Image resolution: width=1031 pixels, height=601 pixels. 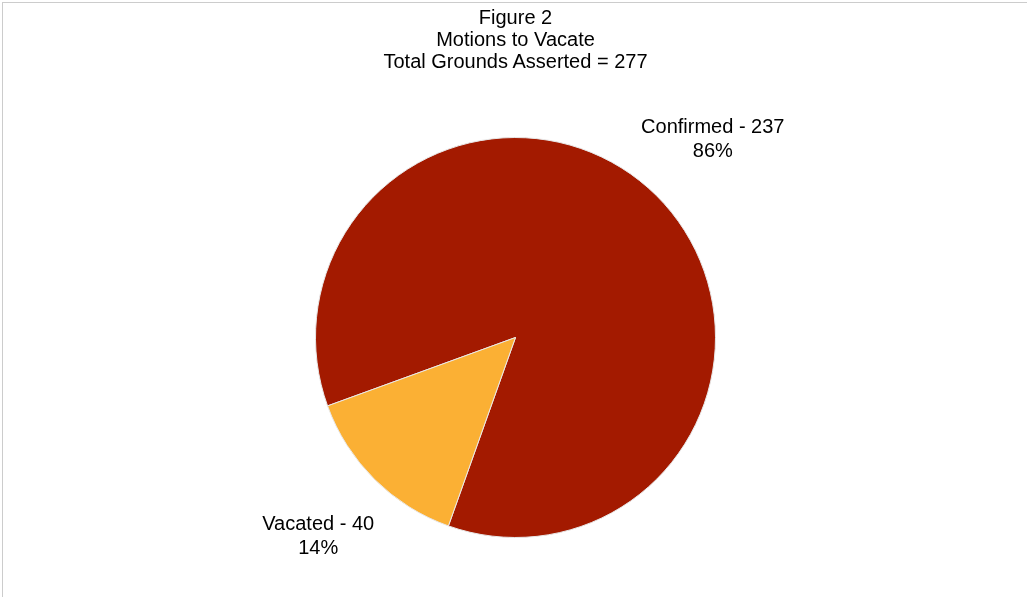 I want to click on slice-label: Vacated - 40, so click(x=318, y=523).